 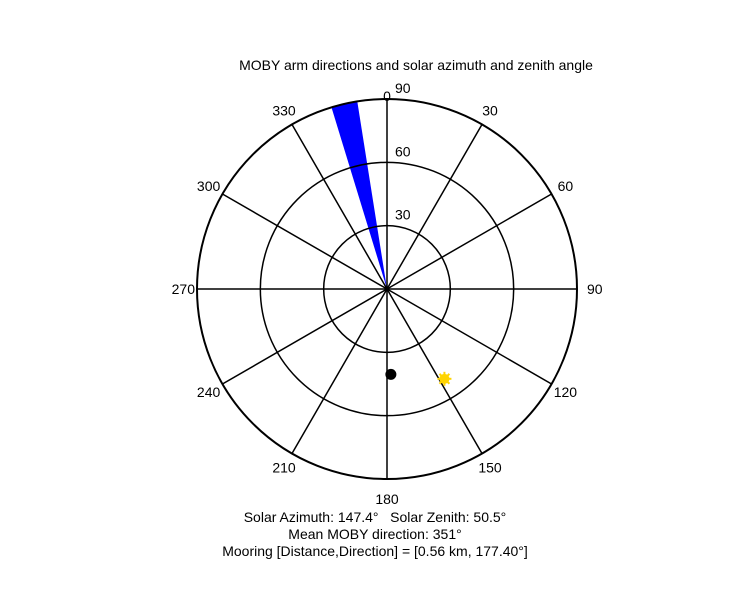 I want to click on angle-tick-label: 300, so click(x=209, y=186).